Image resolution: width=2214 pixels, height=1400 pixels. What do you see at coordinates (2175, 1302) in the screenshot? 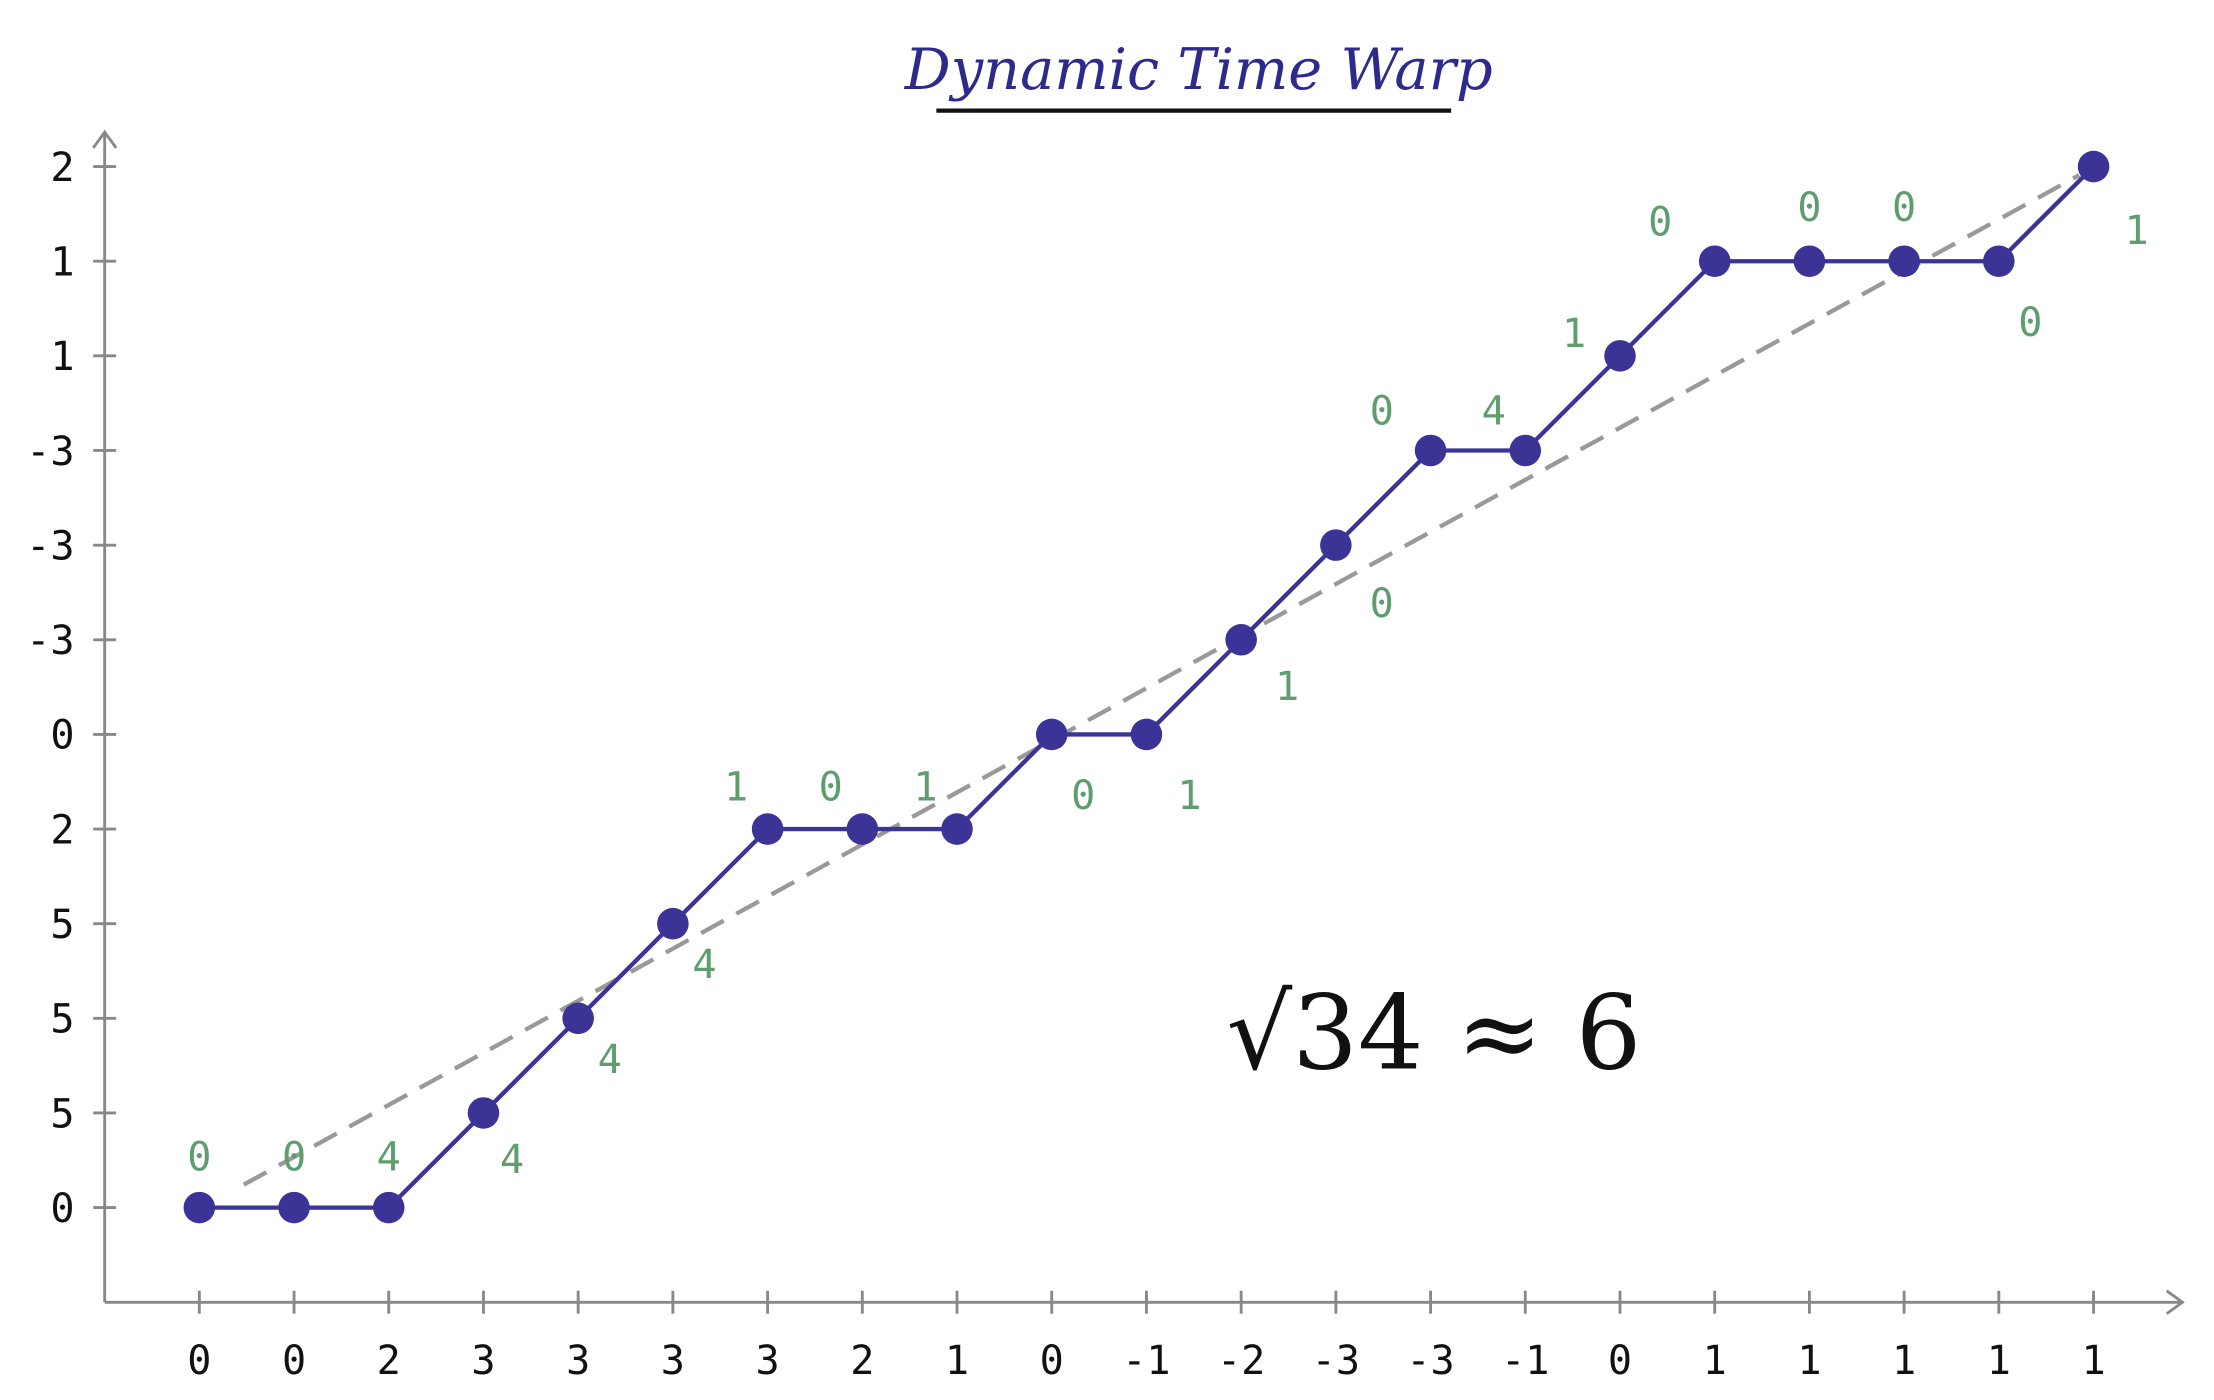
I see `x-axis-arrow` at bounding box center [2175, 1302].